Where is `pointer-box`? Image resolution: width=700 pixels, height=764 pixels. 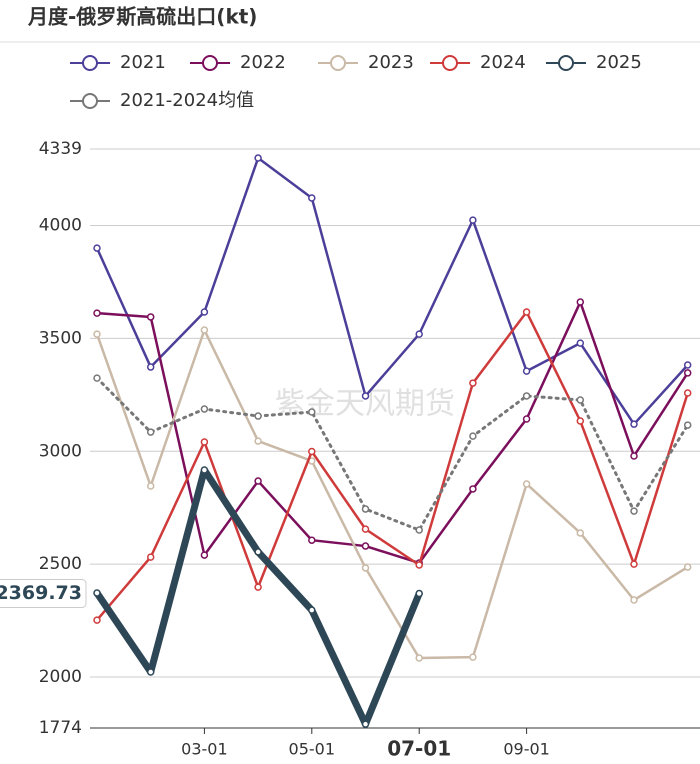
pointer-box is located at coordinates (43, 594).